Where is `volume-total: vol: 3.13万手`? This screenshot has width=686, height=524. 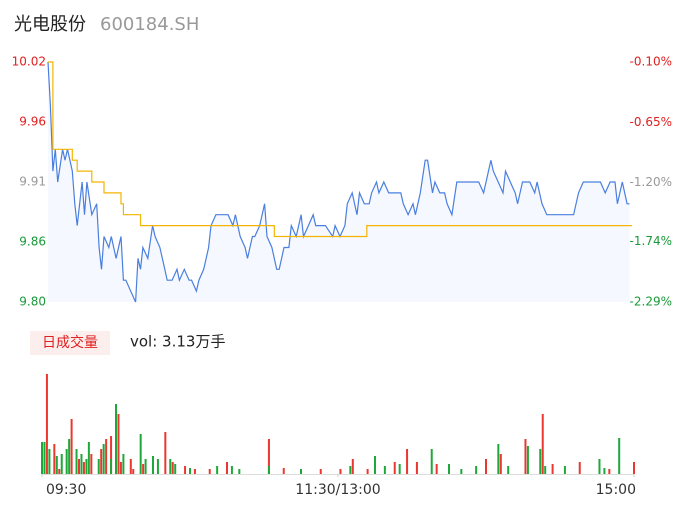
volume-total: vol: 3.13万手 is located at coordinates (177, 342).